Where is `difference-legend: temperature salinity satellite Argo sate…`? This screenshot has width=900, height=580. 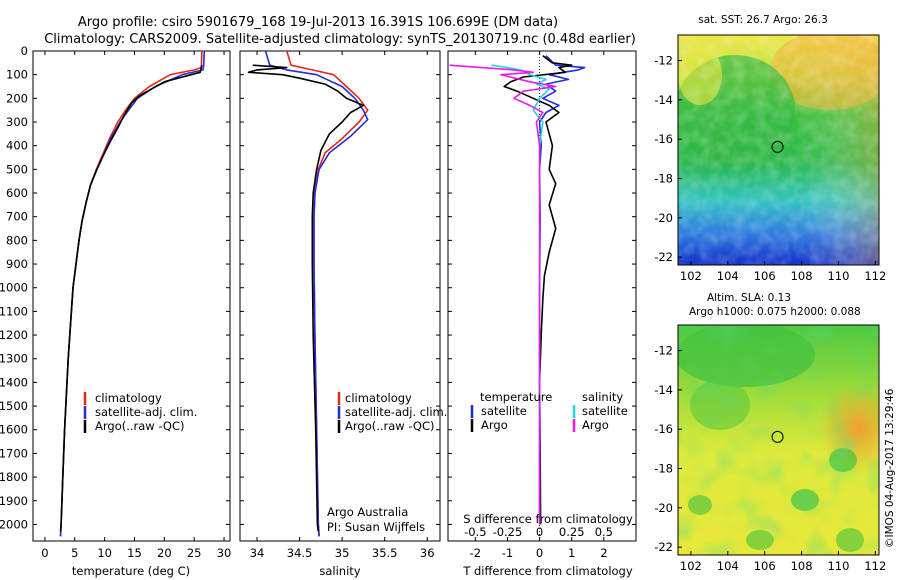 difference-legend: temperature salinity satellite Argo sate… is located at coordinates (549, 411).